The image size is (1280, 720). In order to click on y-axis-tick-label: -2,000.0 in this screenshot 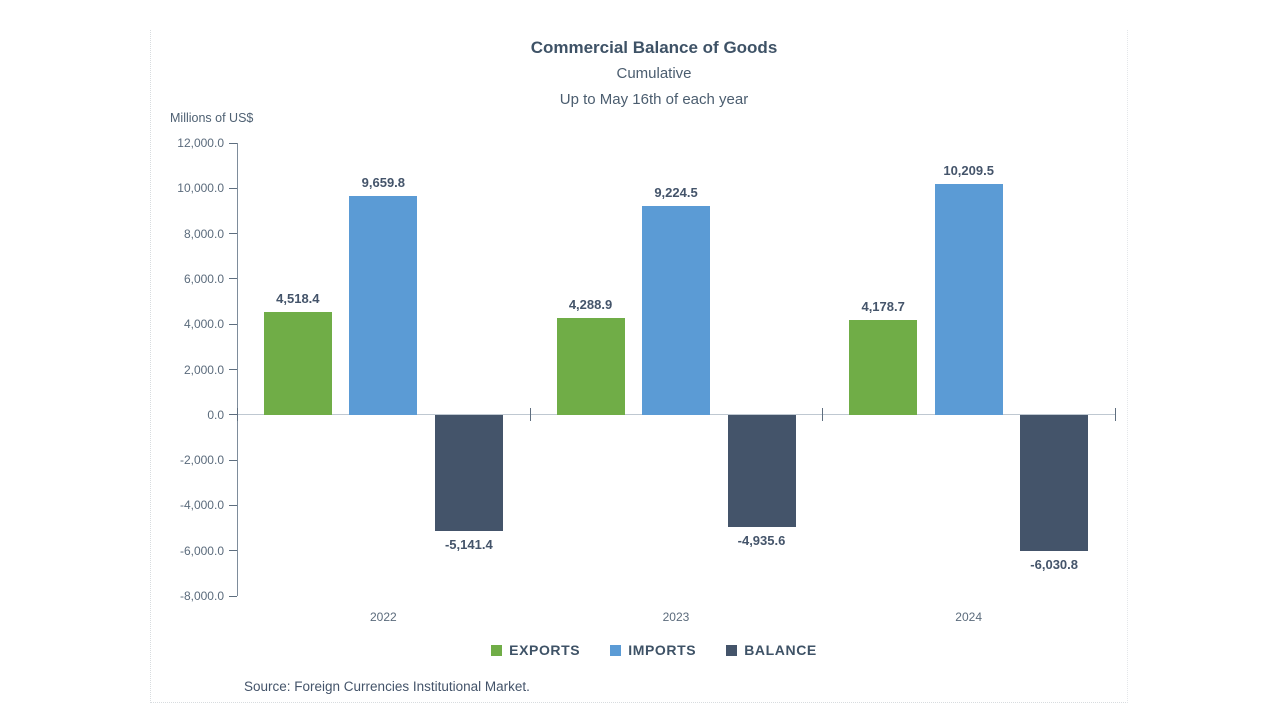, I will do `click(201, 460)`.